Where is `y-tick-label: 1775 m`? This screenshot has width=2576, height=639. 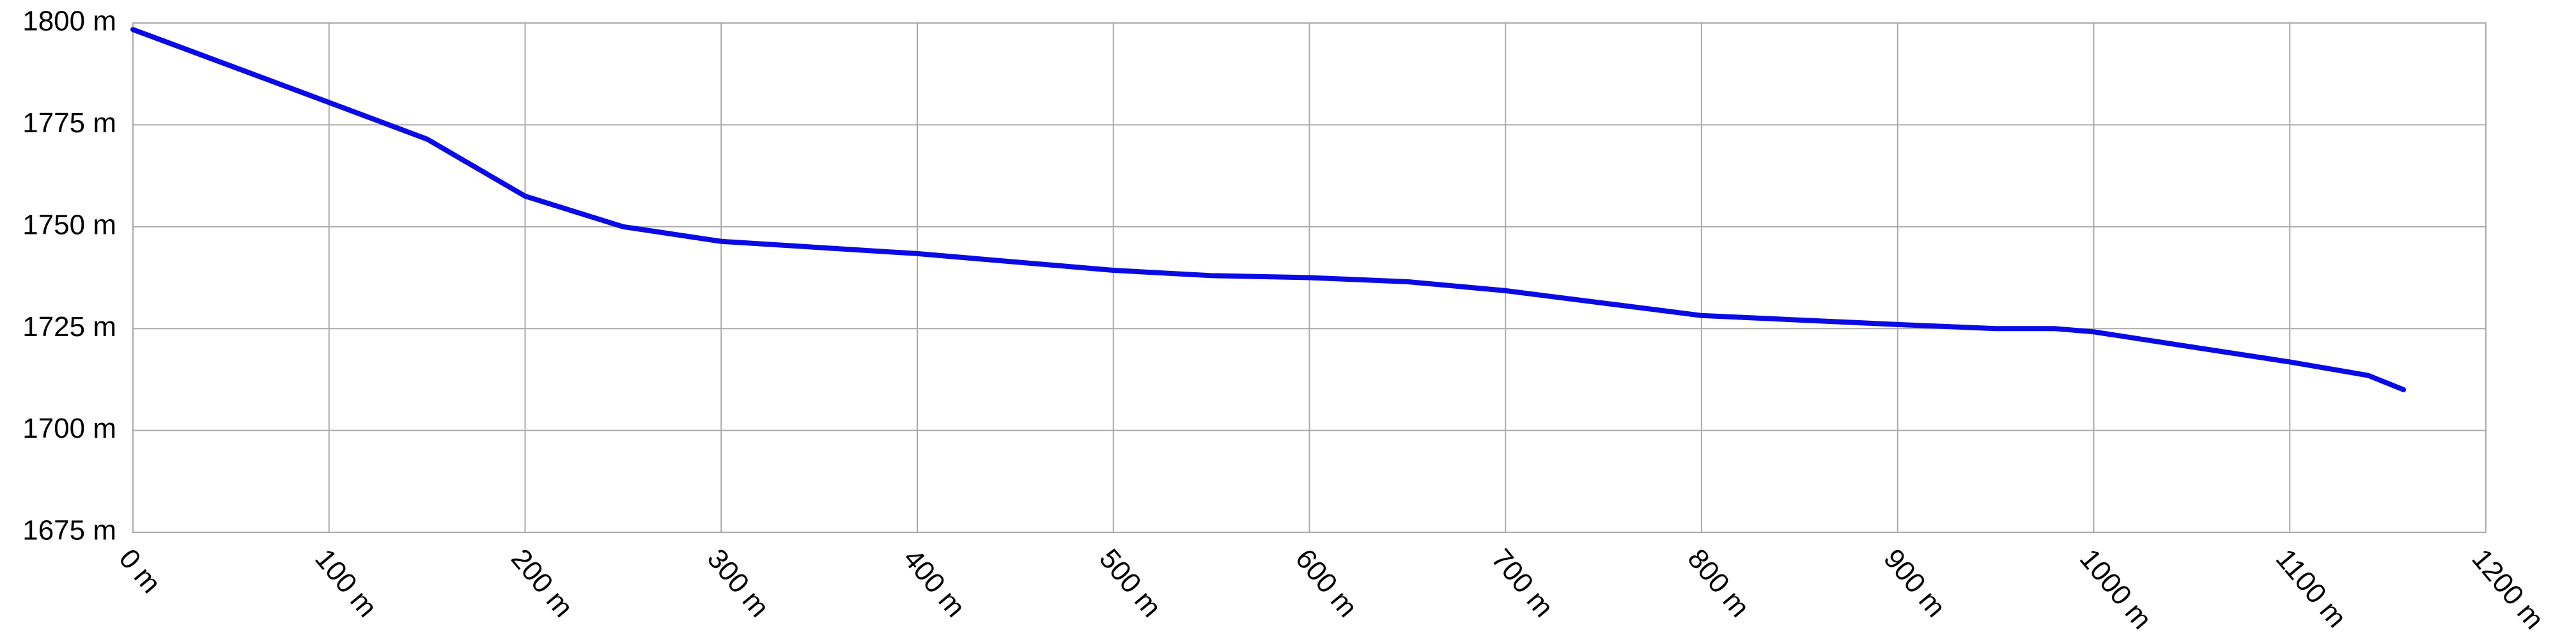 y-tick-label: 1775 m is located at coordinates (69, 123).